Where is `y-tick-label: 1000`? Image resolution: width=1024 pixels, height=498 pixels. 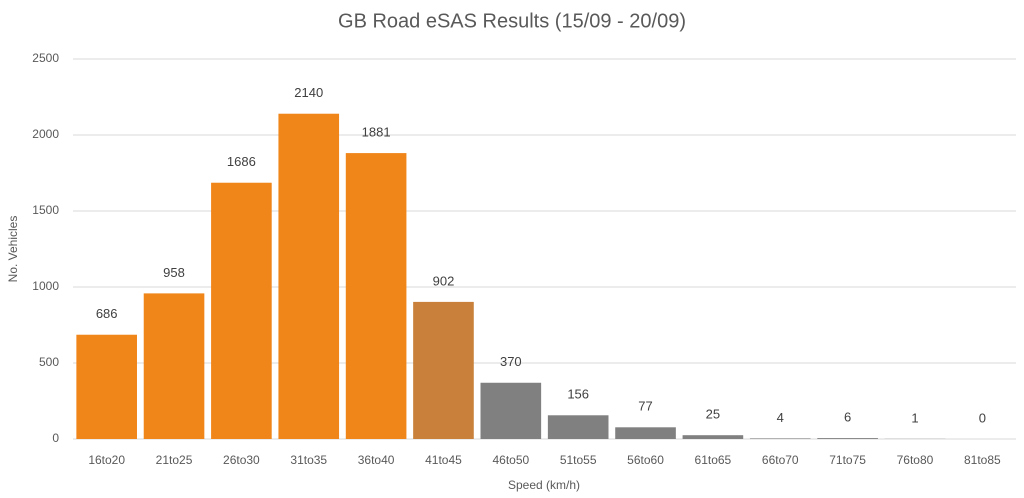 y-tick-label: 1000 is located at coordinates (45, 286).